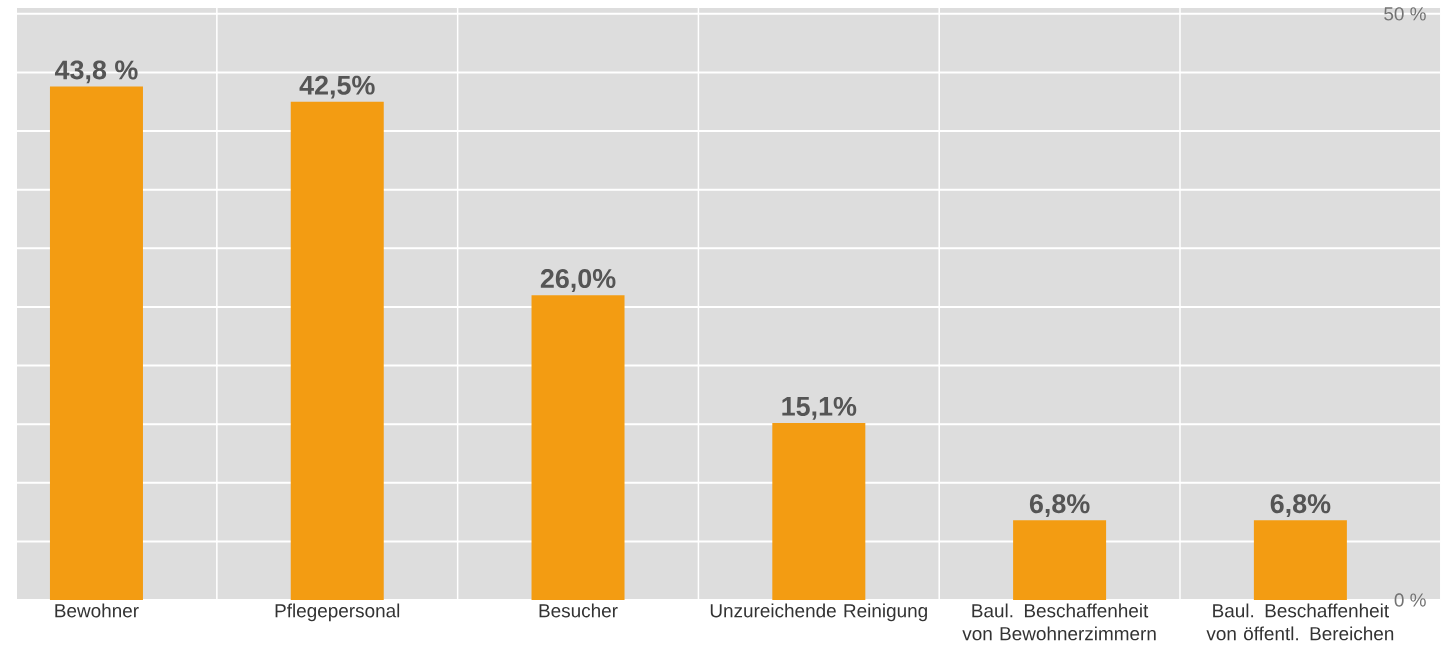 The height and width of the screenshot is (657, 1443). Describe the element at coordinates (578, 281) in the screenshot. I see `data-label: 26,0%` at that location.